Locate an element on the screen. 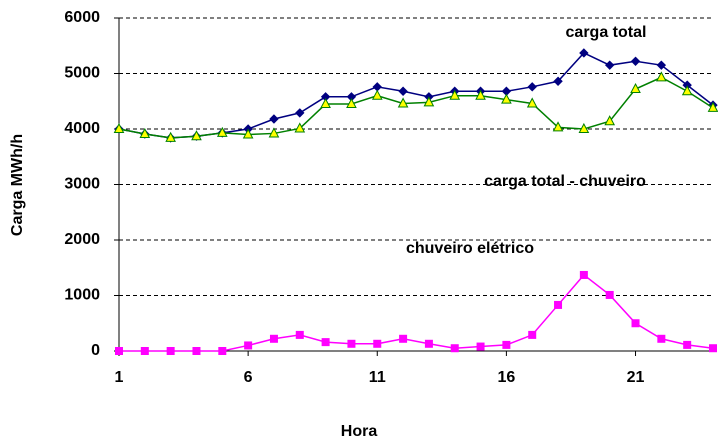 This screenshot has width=718, height=444. x-tick-label: 21 is located at coordinates (636, 377).